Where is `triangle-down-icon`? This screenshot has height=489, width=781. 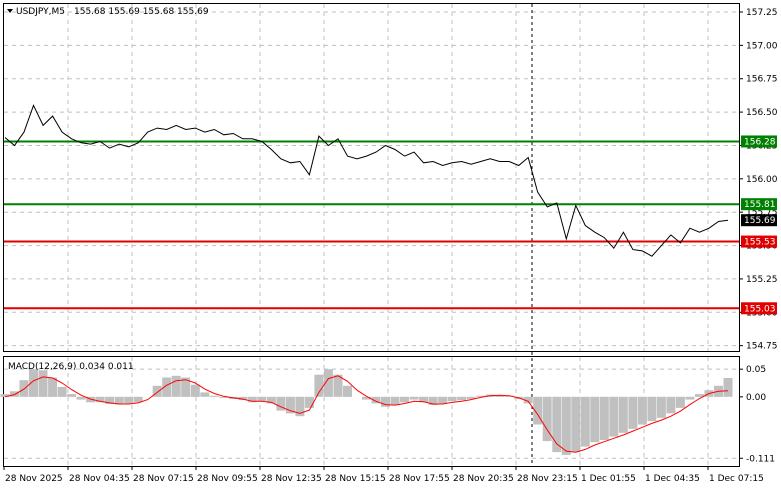 triangle-down-icon is located at coordinates (10, 11).